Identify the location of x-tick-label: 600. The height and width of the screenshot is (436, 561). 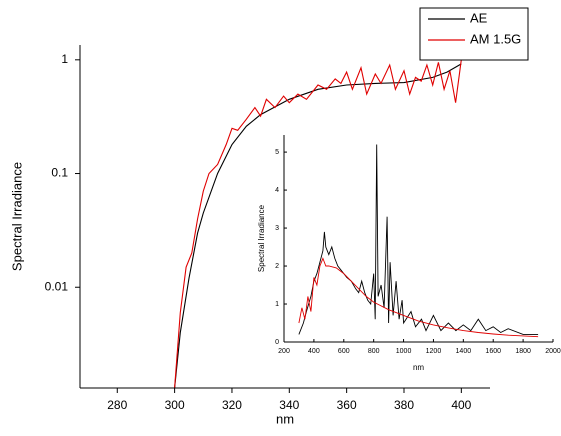
(344, 351).